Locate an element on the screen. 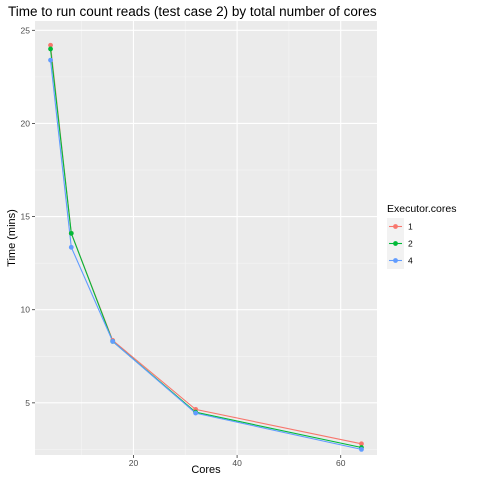  legend-title: Executor.cores is located at coordinates (421, 209).